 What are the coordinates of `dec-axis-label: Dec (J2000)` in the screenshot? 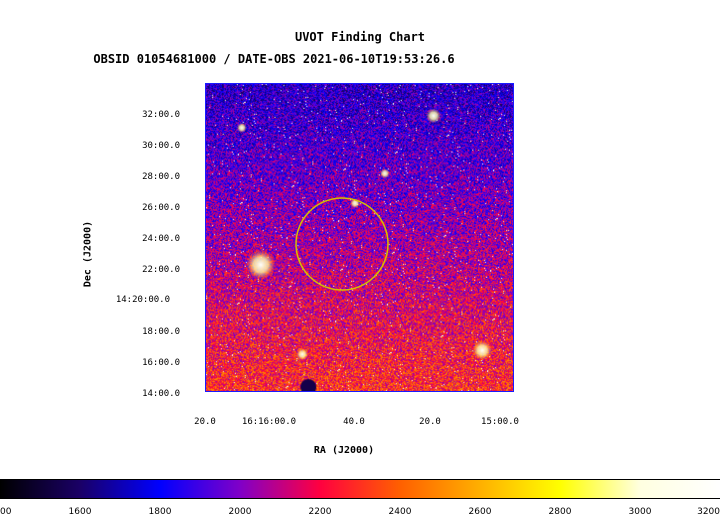 It's located at (88, 254).